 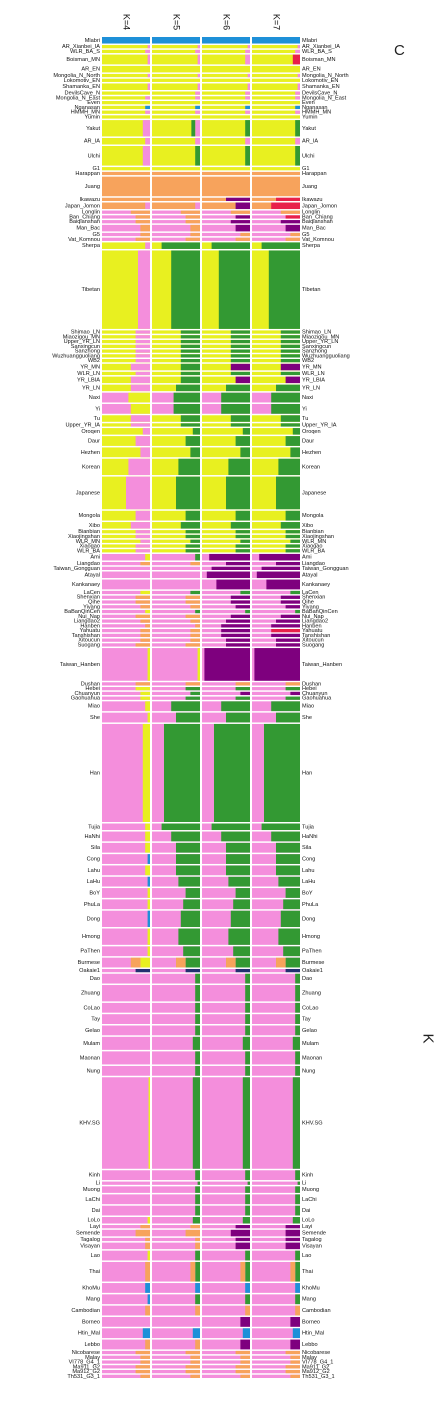 I want to click on population-label-left: Mlabri, so click(x=92, y=41).